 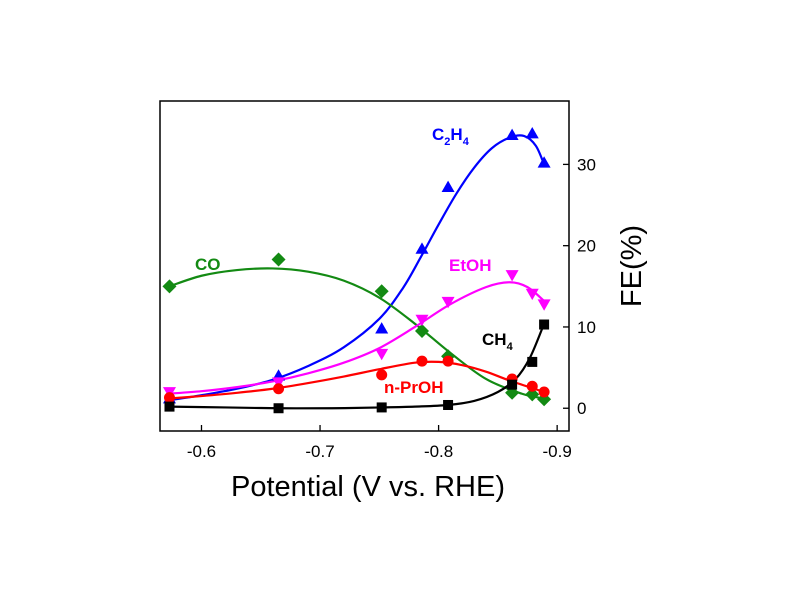 I want to click on x-axis-title: Potential (V vs. RHE), so click(x=368, y=487).